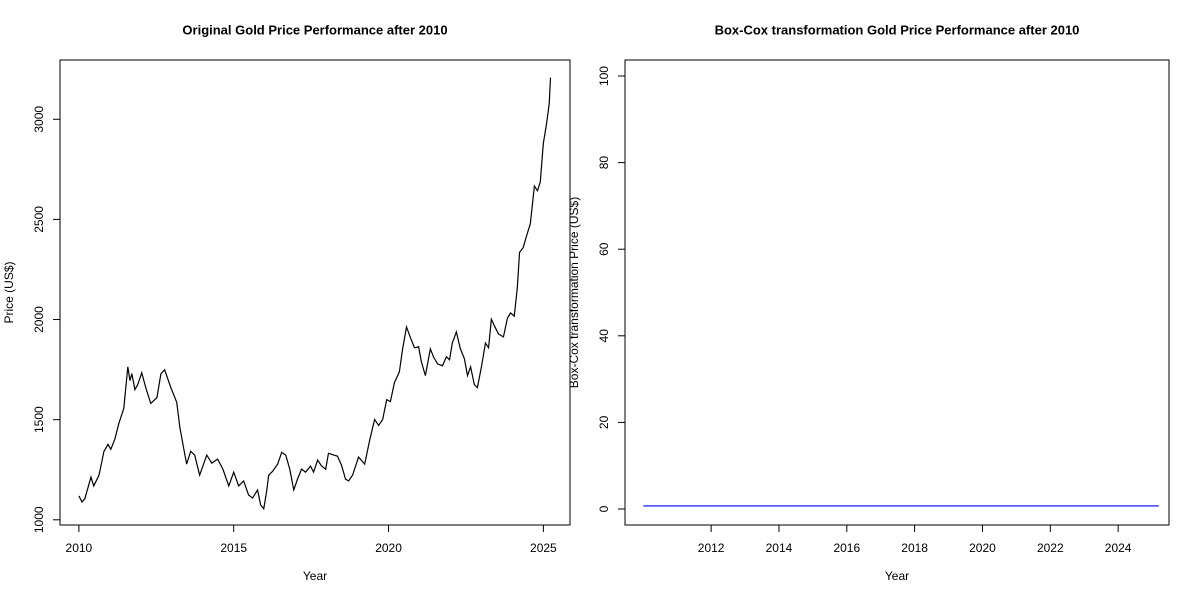 The height and width of the screenshot is (600, 1200). Describe the element at coordinates (39, 219) in the screenshot. I see `y-tick-label: 2500` at that location.